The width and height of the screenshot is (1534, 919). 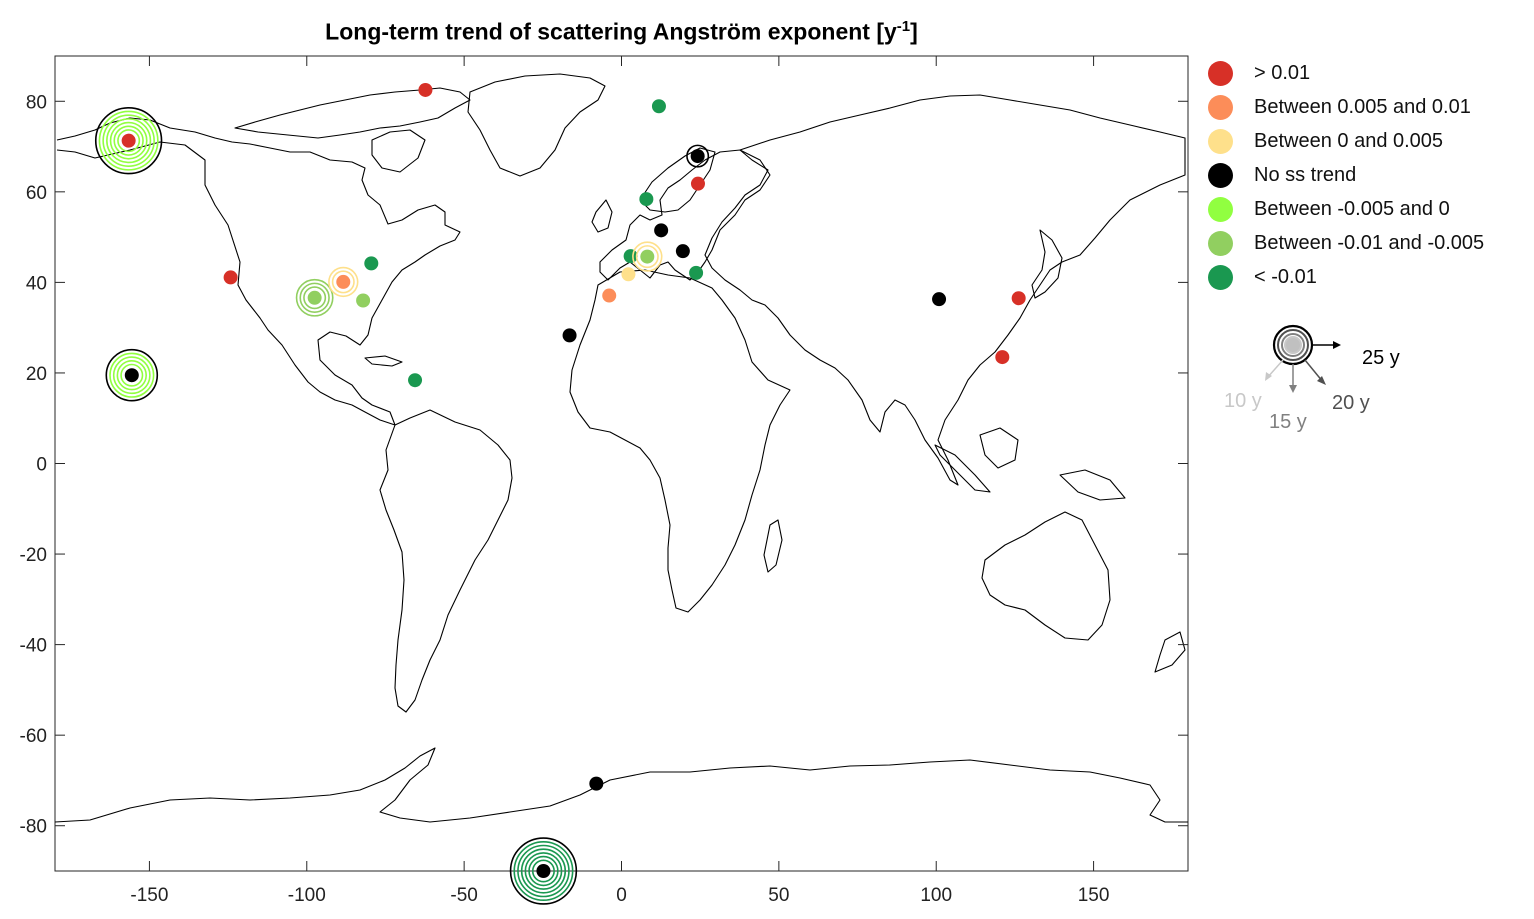 I want to click on legend-item: Between 0 and 0.005, so click(x=1346, y=141).